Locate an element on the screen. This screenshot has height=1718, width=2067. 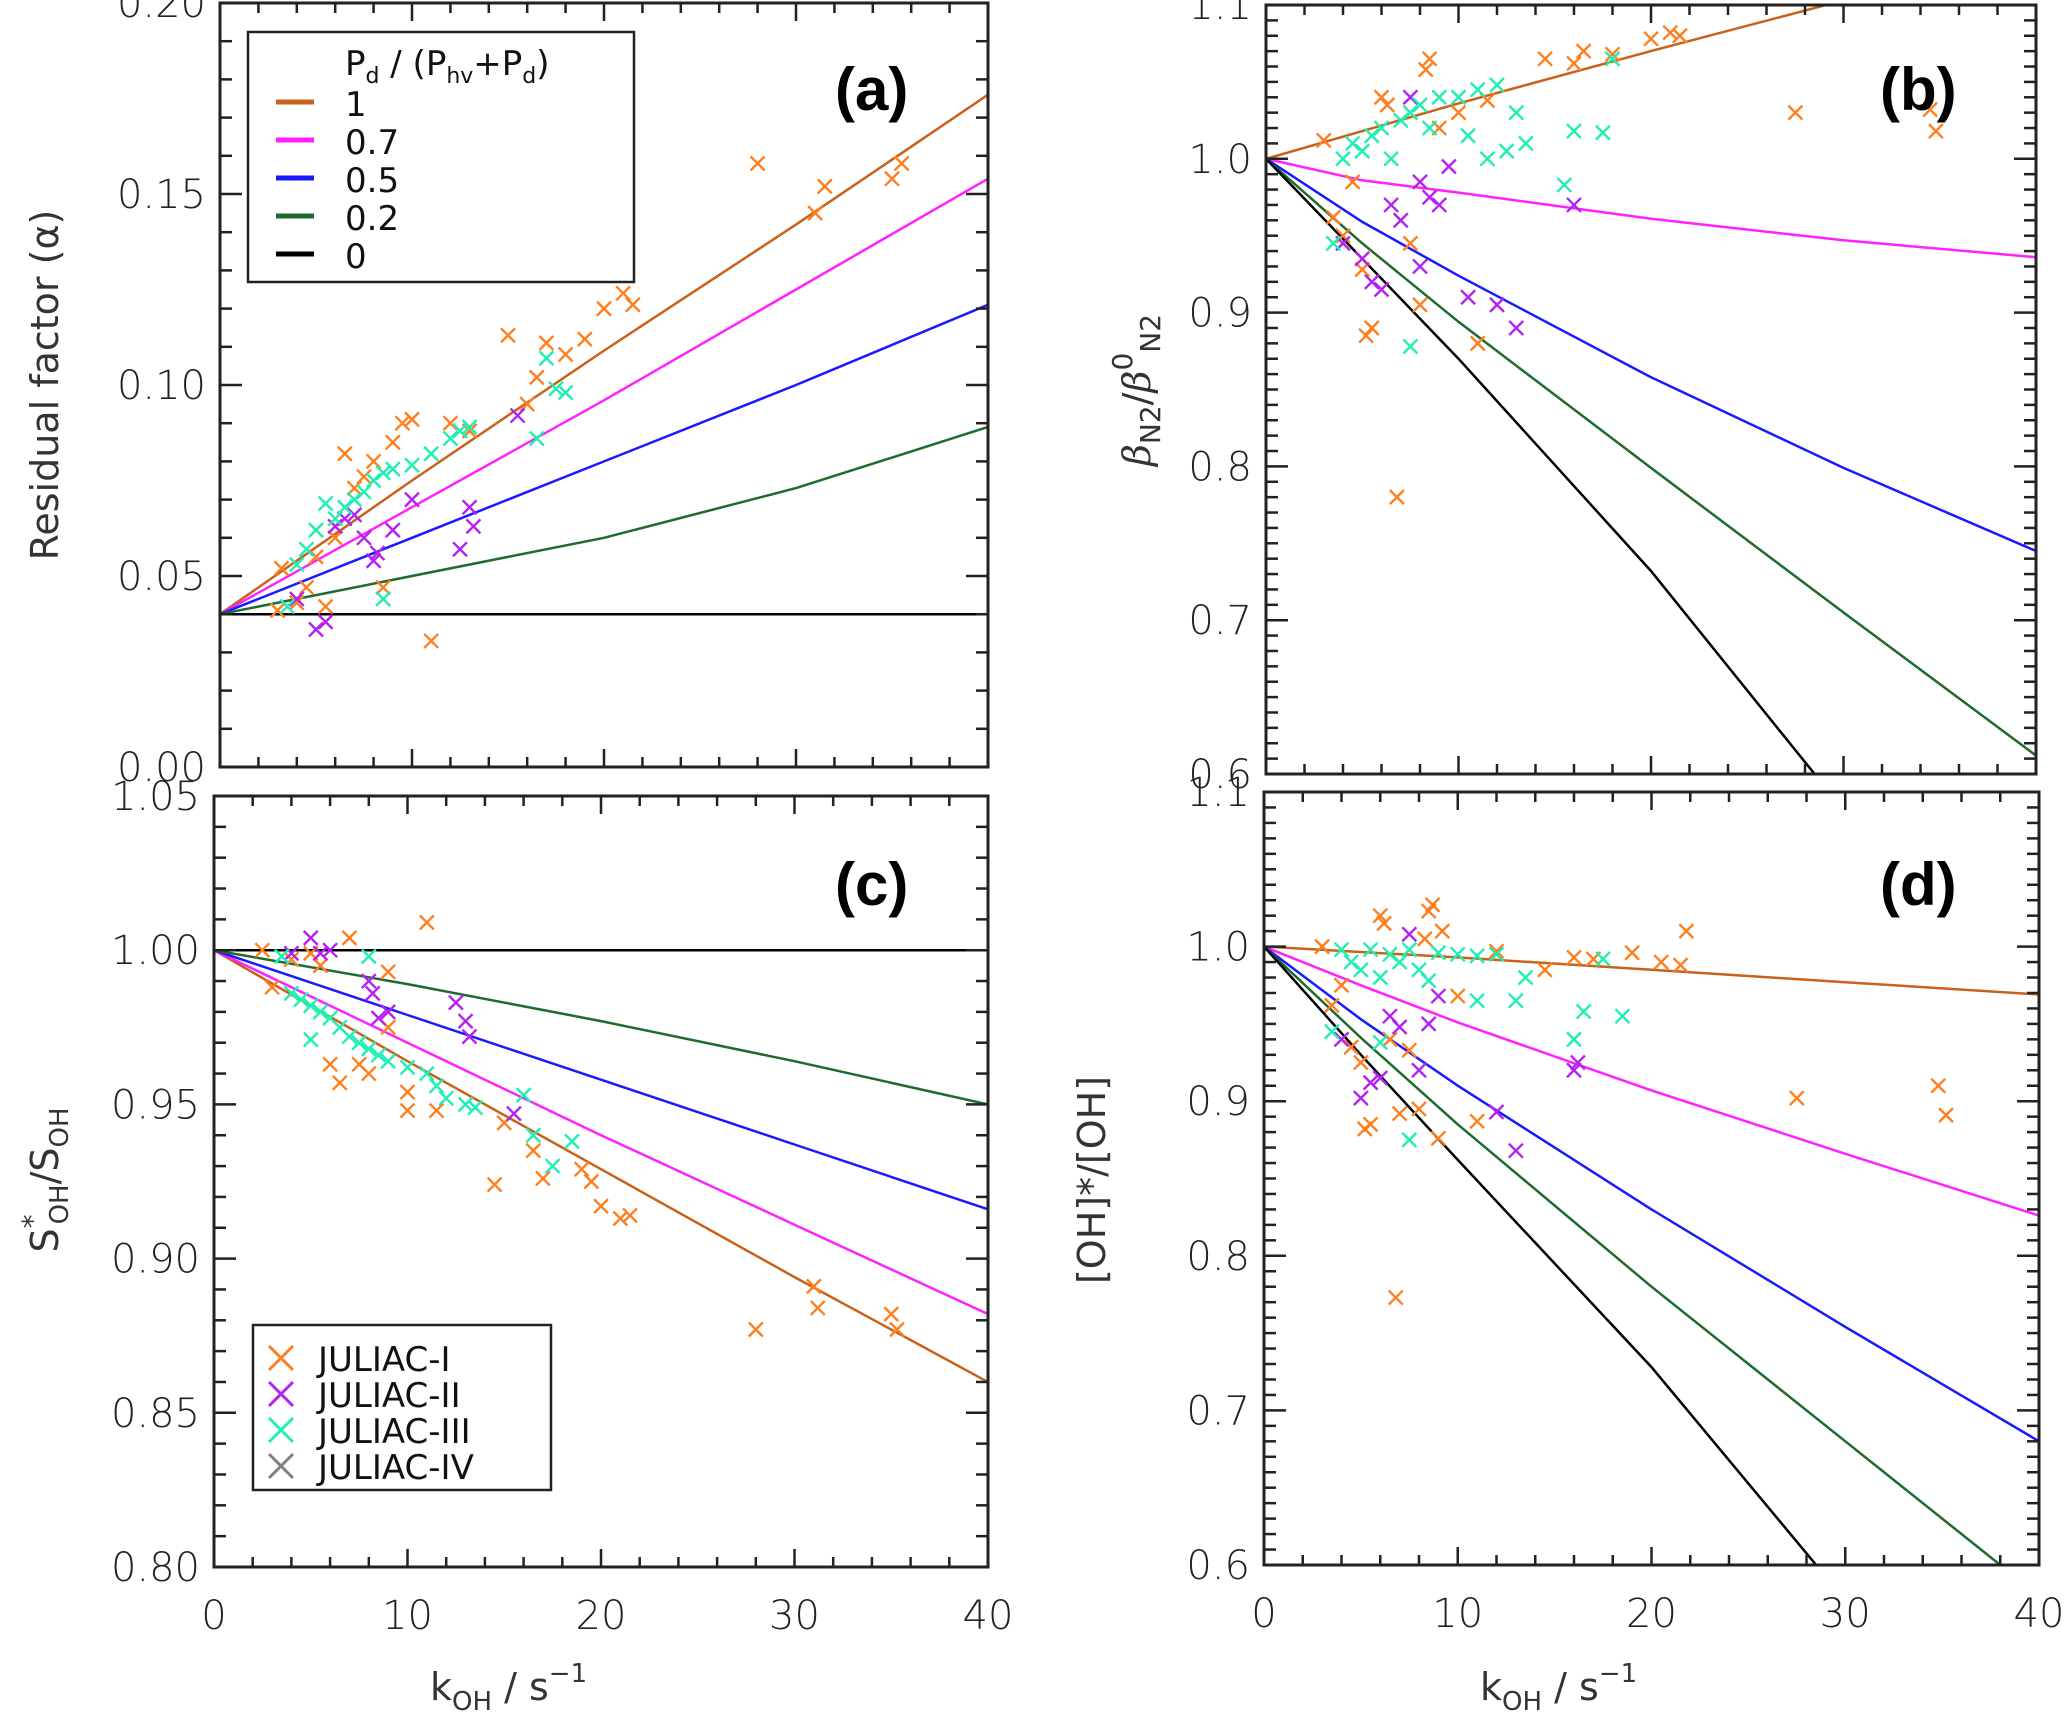
y-tick-label: 0.6 is located at coordinates (1218, 1566).